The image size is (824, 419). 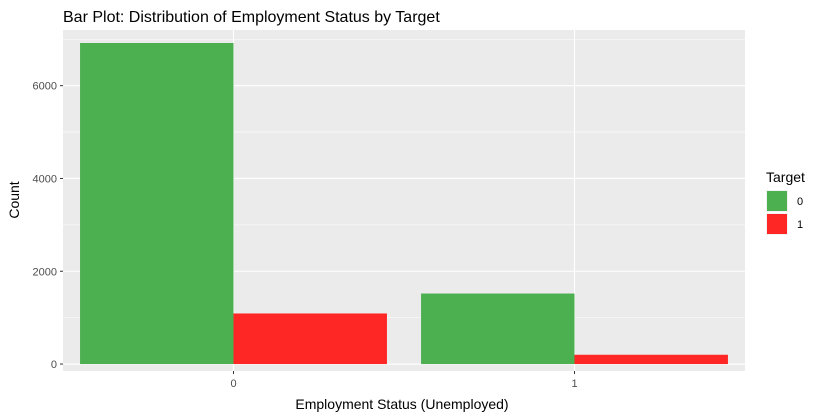 What do you see at coordinates (233, 384) in the screenshot?
I see `x-tick-label: 0` at bounding box center [233, 384].